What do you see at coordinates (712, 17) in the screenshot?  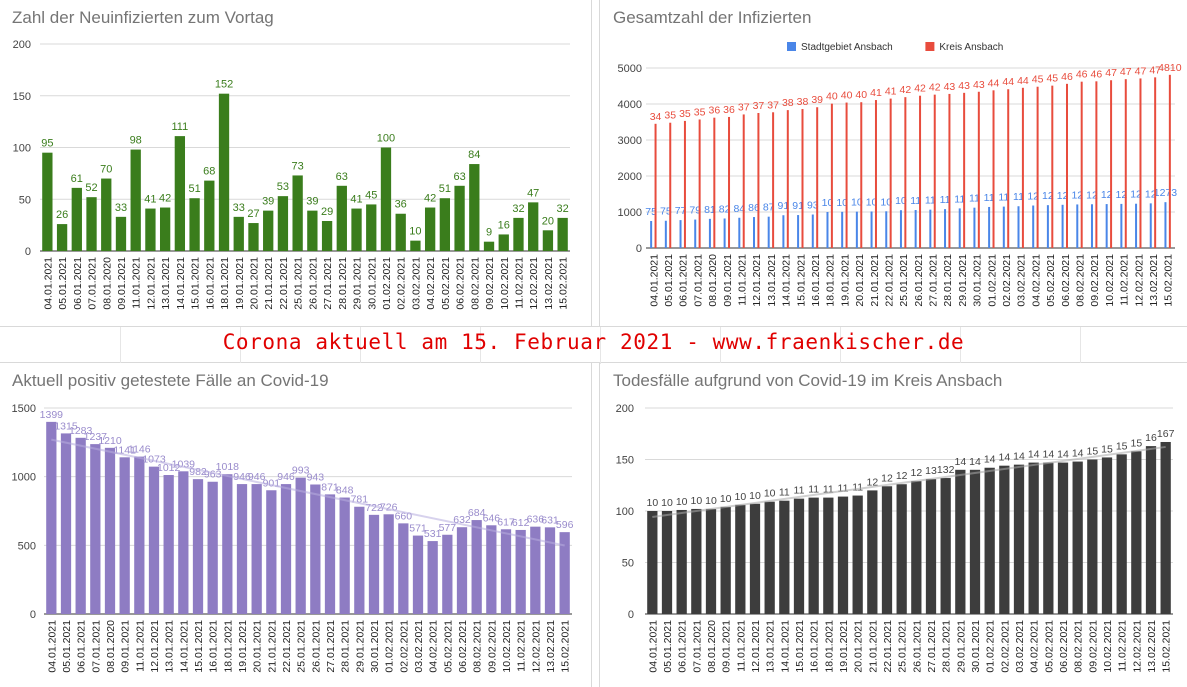 I see `chart-title: Gesamtzahl der Infizierten` at bounding box center [712, 17].